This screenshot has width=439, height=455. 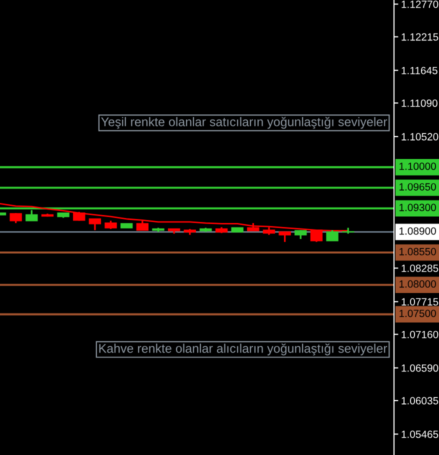 What do you see at coordinates (420, 400) in the screenshot?
I see `y-tick-label: 1.06035` at bounding box center [420, 400].